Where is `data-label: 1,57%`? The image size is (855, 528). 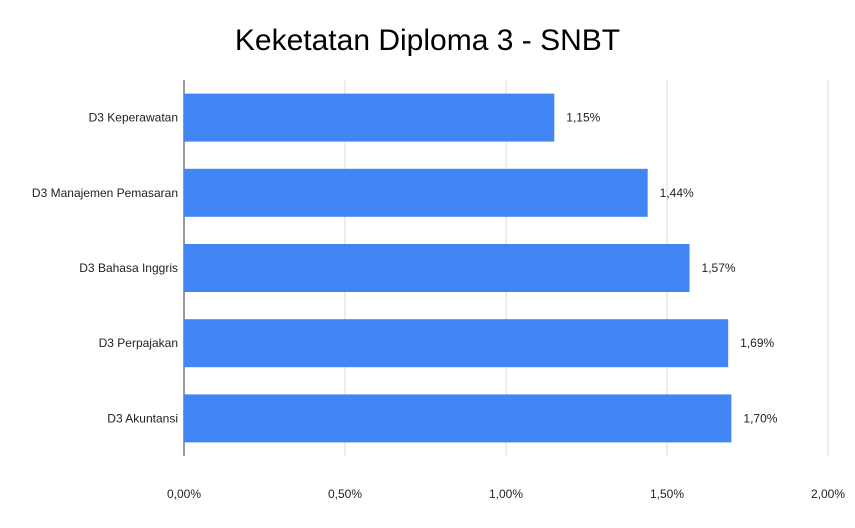
data-label: 1,57% is located at coordinates (719, 268).